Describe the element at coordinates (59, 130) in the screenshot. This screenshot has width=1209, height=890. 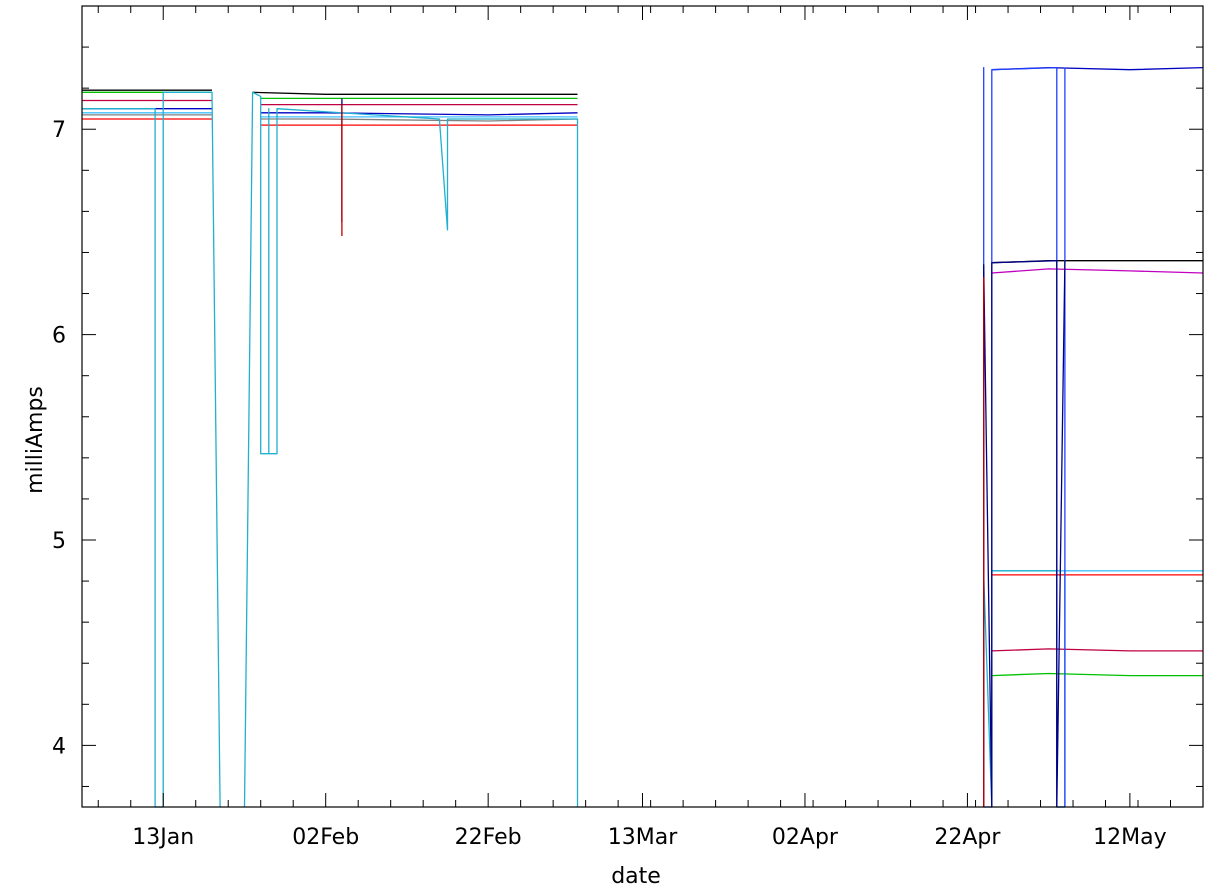
I see `y-tick-label-3: 7` at that location.